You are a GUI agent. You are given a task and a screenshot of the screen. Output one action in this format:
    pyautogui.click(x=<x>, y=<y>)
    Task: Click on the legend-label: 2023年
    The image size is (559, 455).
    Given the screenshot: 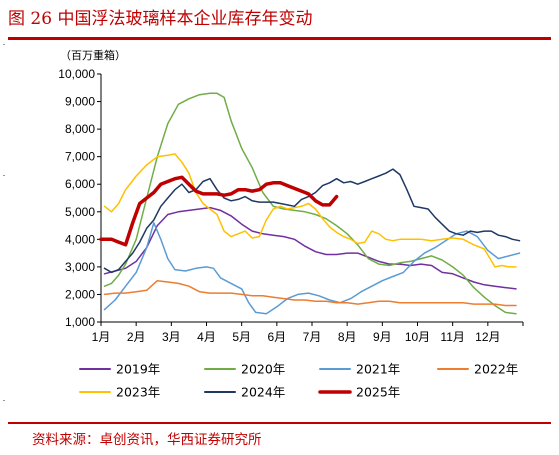 What is the action you would take?
    pyautogui.click(x=138, y=392)
    